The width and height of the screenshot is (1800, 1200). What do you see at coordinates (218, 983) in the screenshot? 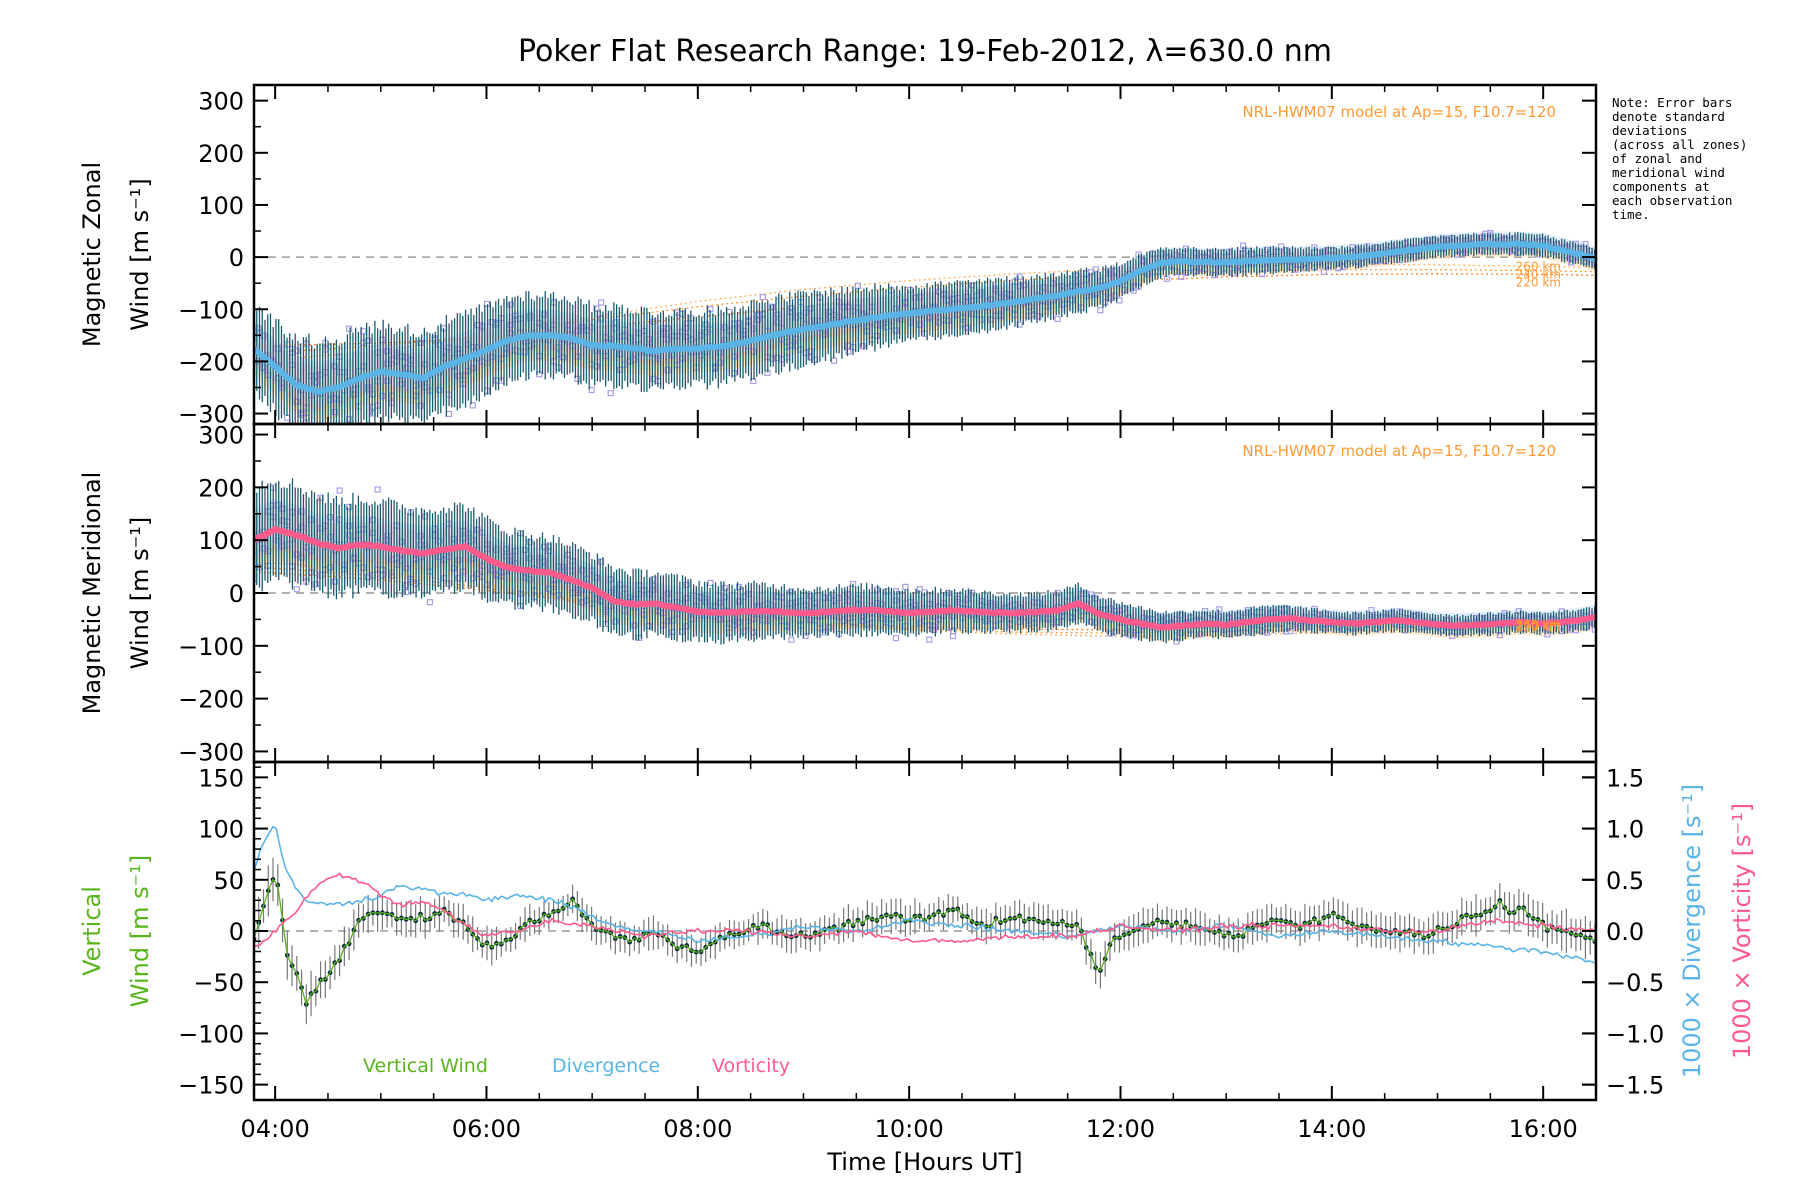
I see `y-tick-label: −50` at bounding box center [218, 983].